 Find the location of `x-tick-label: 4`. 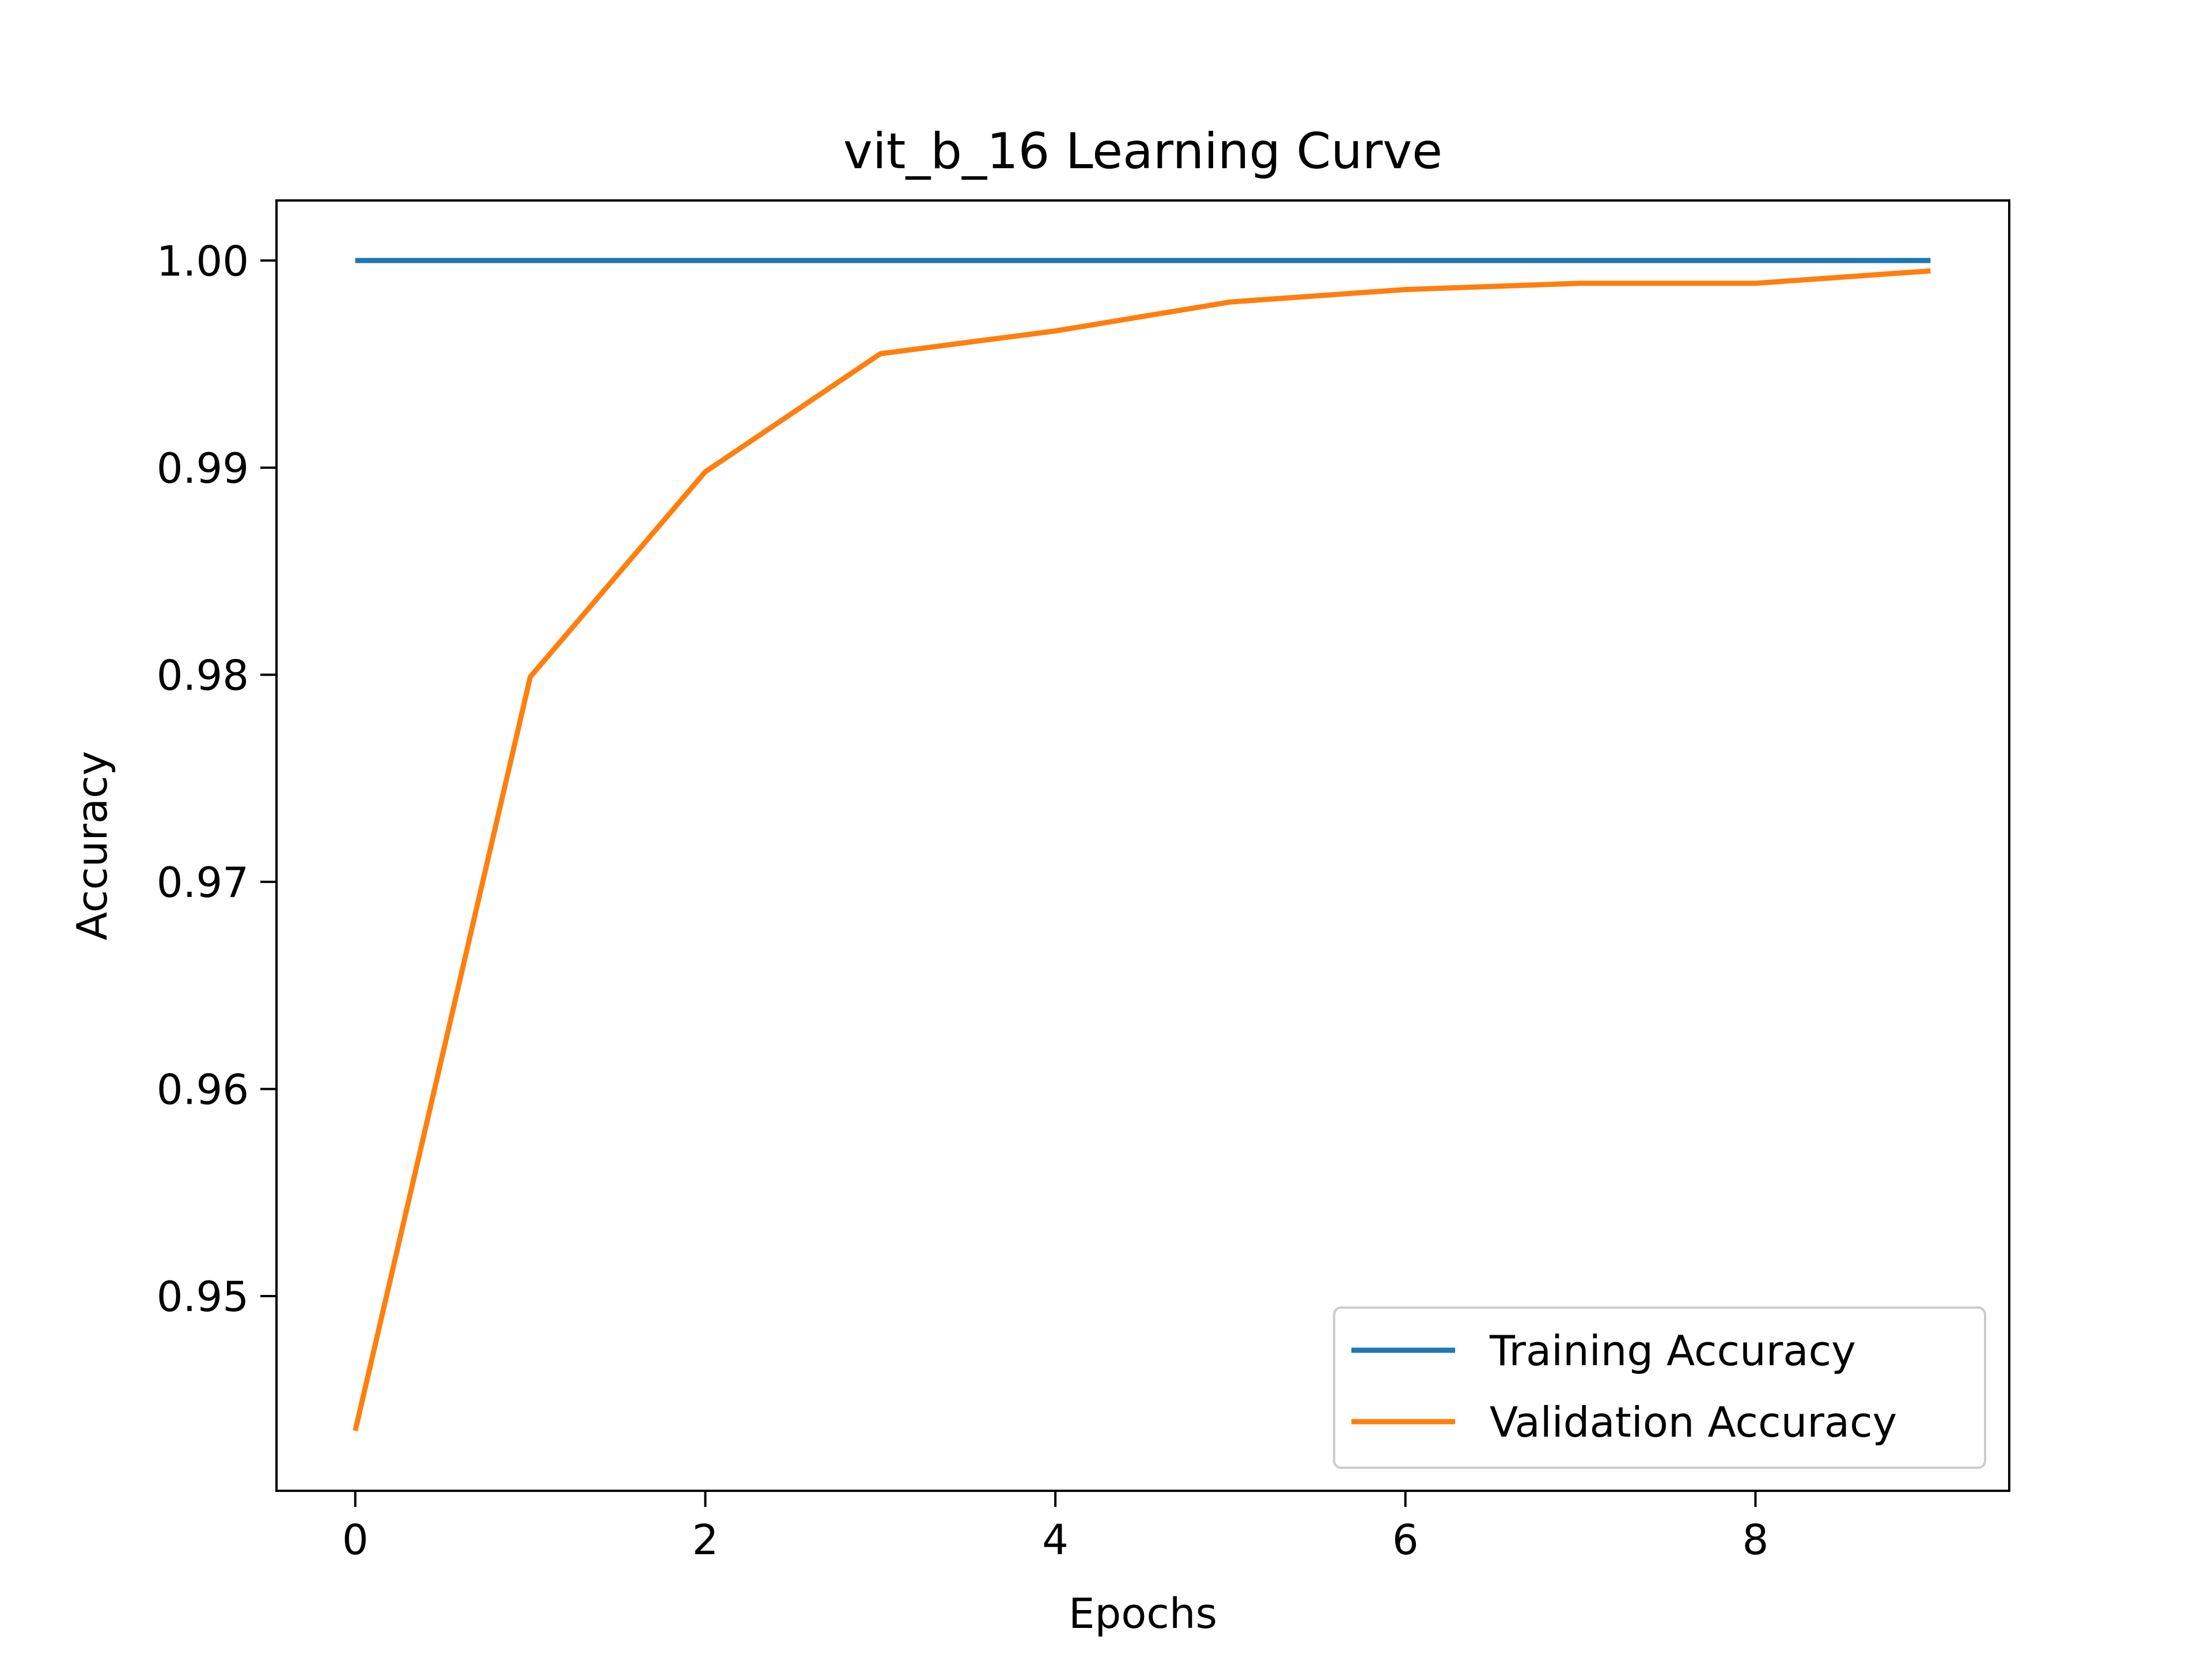

x-tick-label: 4 is located at coordinates (1055, 1540).